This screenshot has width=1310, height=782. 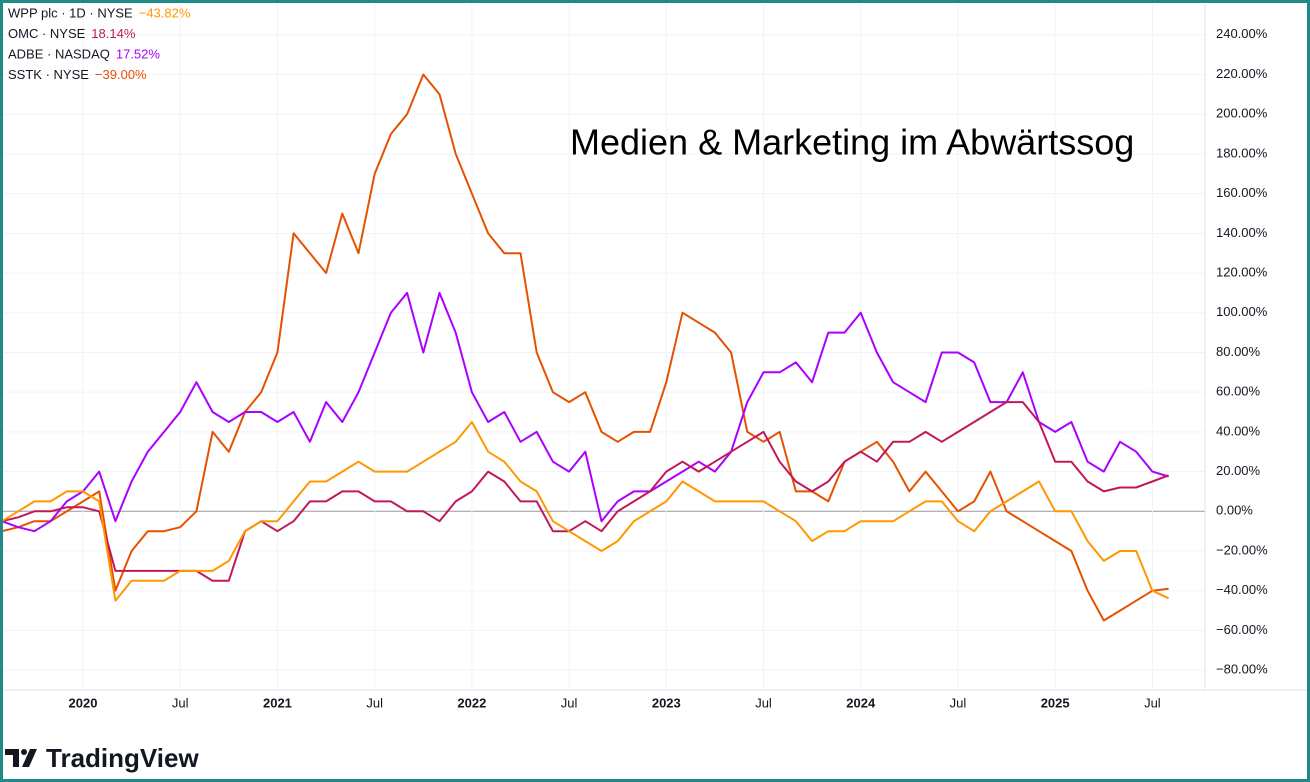 I want to click on chart-title: Medien & Marketing im Abwärtssog, so click(x=852, y=142).